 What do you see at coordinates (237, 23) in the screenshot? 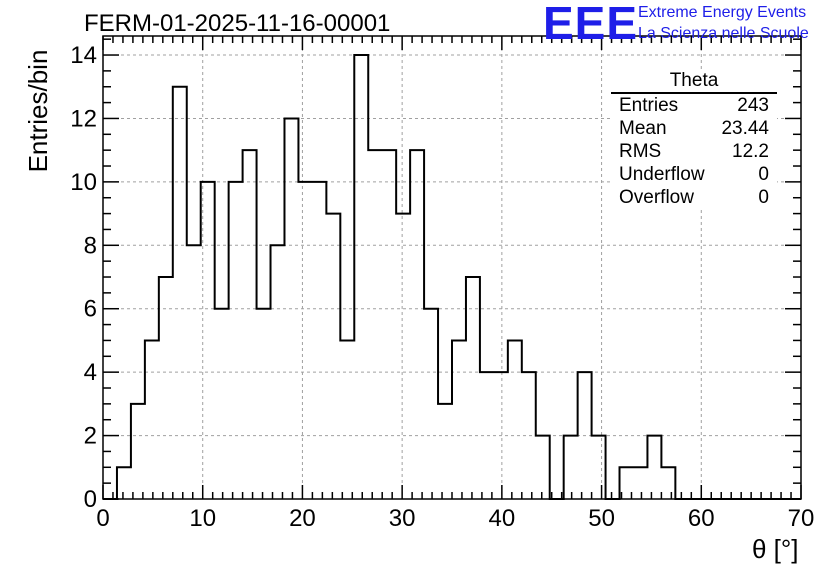
I see `page-title: FERM-01-2025-11-16-00001` at bounding box center [237, 23].